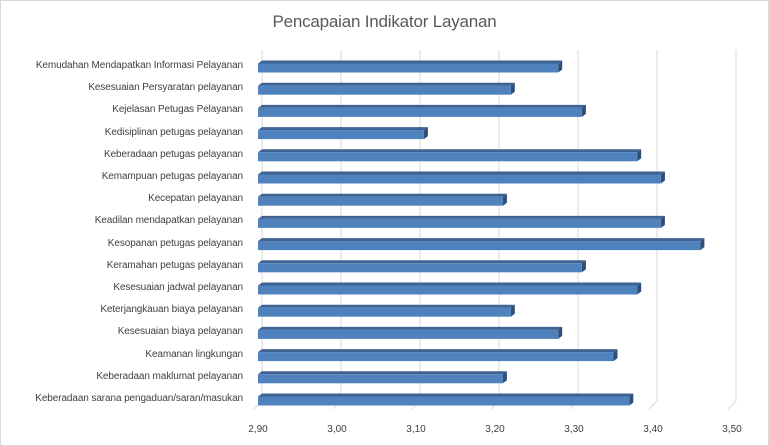 The width and height of the screenshot is (769, 446). Describe the element at coordinates (178, 287) in the screenshot. I see `category-label: Kesesuaian jadwal pelayanan` at that location.